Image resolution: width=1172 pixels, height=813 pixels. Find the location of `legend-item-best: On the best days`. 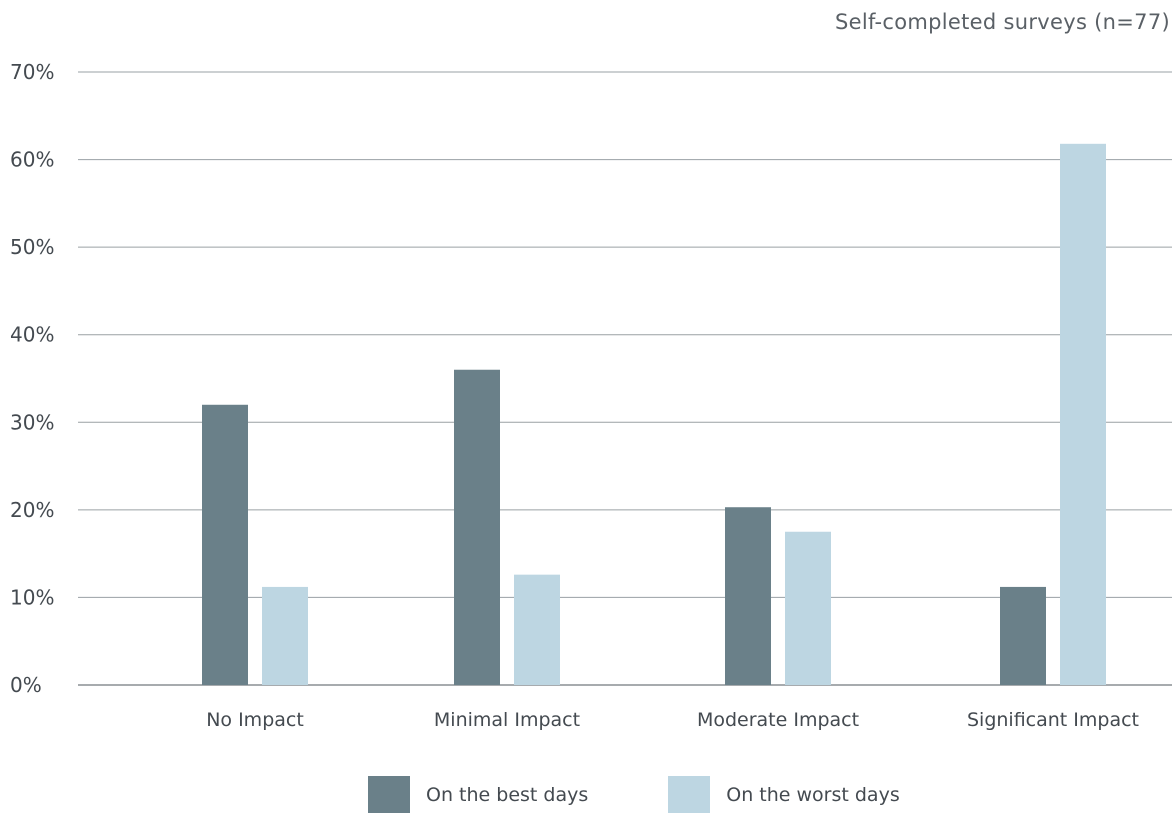

legend-item-best: On the best days is located at coordinates (478, 794).